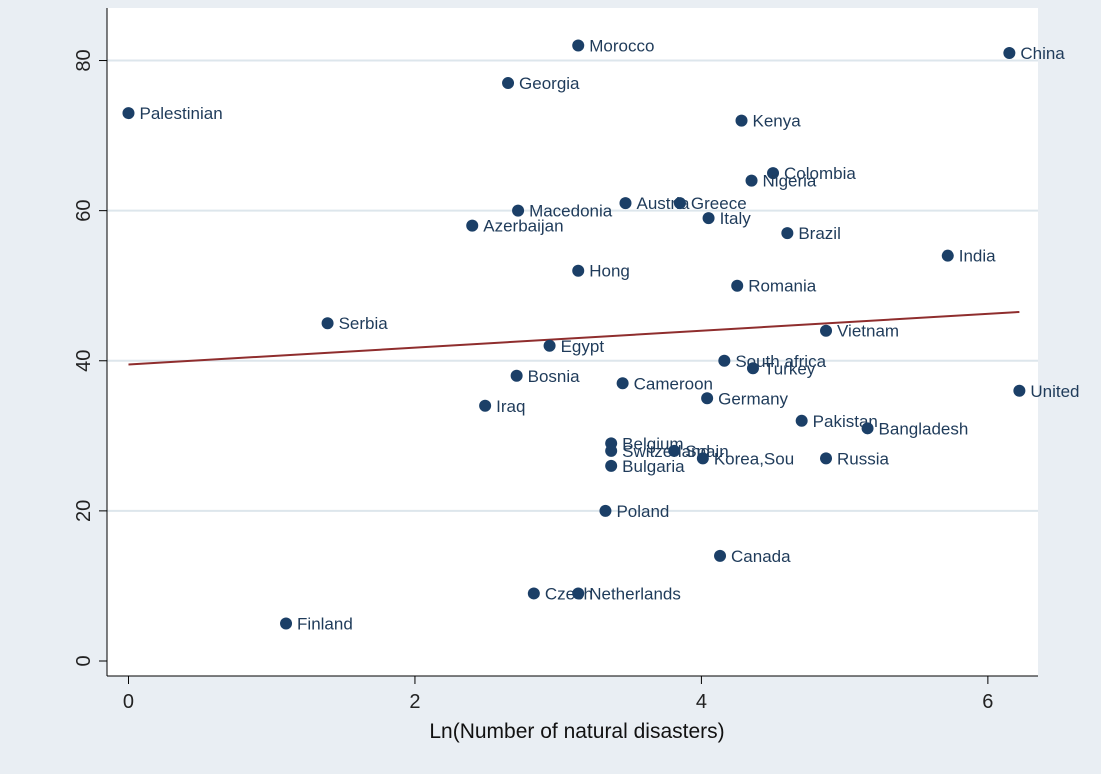  I want to click on x-tick-label: 6, so click(987, 702).